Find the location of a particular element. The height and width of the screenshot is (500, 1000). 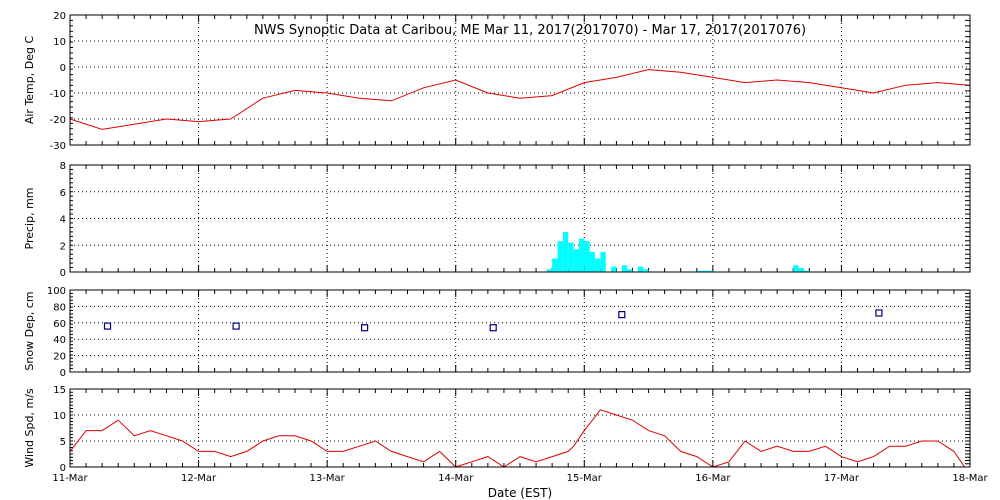

y-tick-label: 8 is located at coordinates (63, 166).